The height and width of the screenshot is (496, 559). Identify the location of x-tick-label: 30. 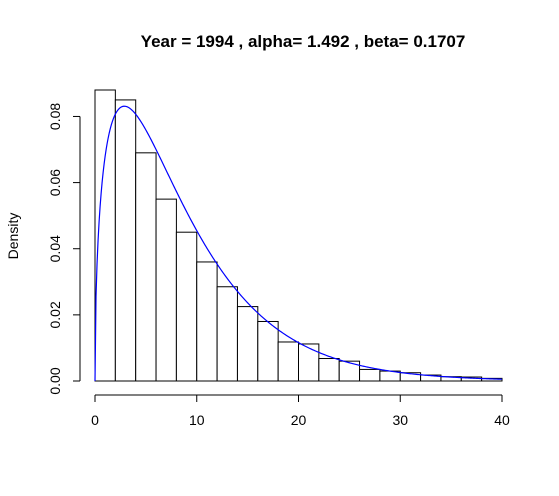
(400, 420).